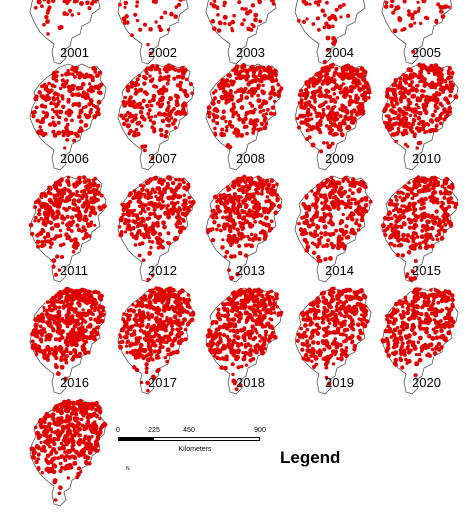  Describe the element at coordinates (155, 229) in the screenshot. I see `map-panel-2012: 2012` at that location.